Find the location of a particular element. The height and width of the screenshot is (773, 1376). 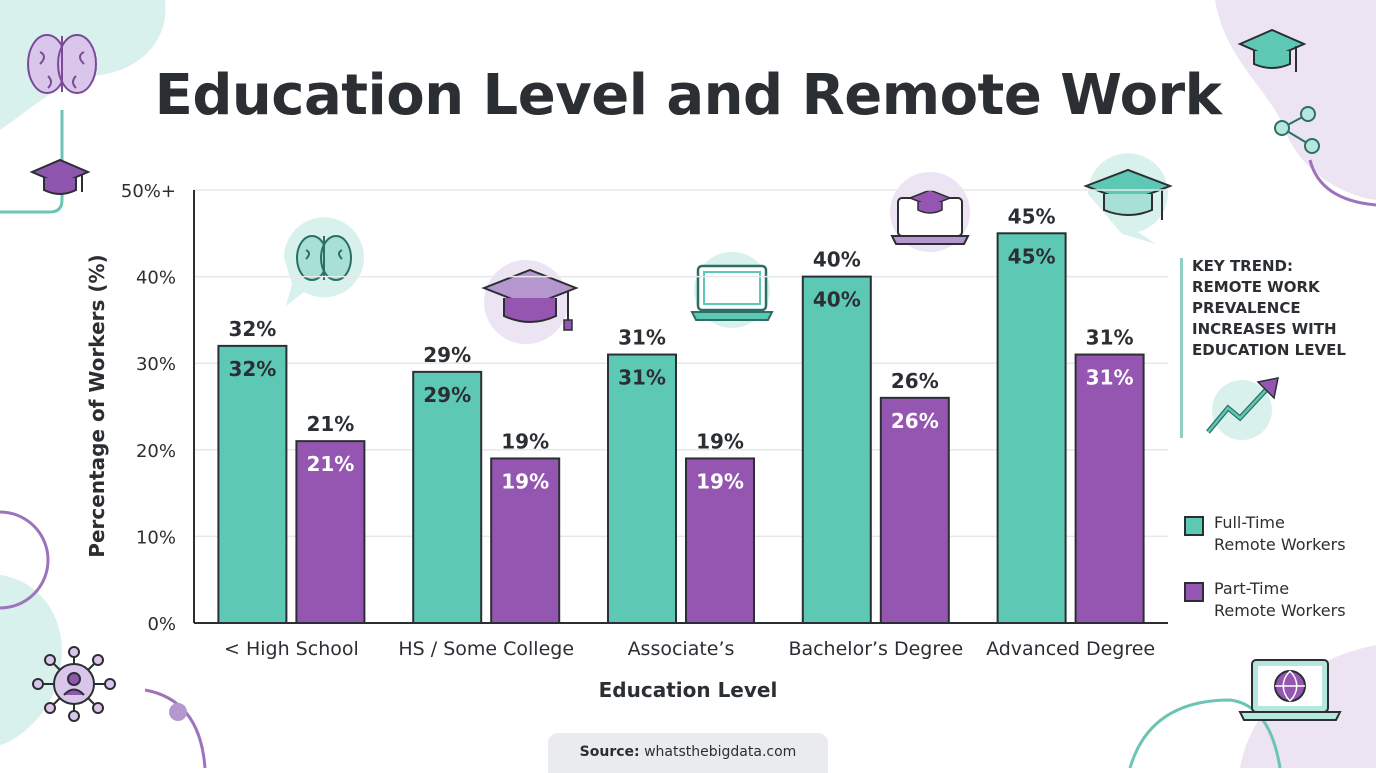

bar-inner-label: 32% is located at coordinates (252, 369).